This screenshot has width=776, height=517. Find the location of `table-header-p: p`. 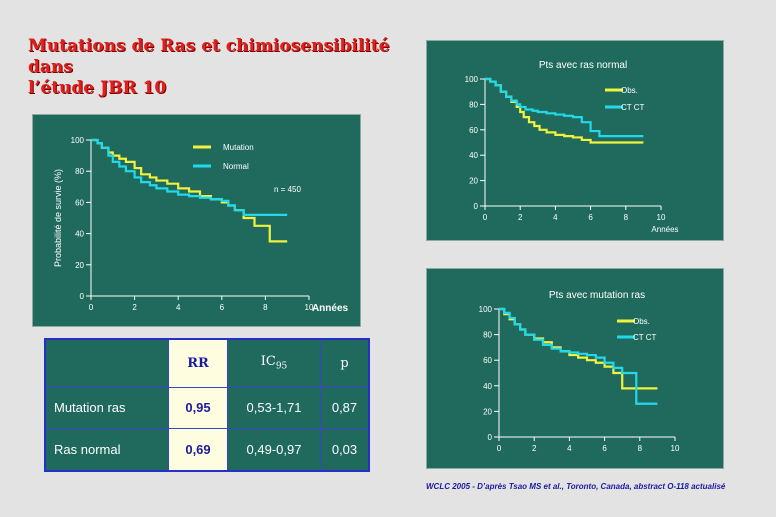

table-header-p: p is located at coordinates (345, 363).